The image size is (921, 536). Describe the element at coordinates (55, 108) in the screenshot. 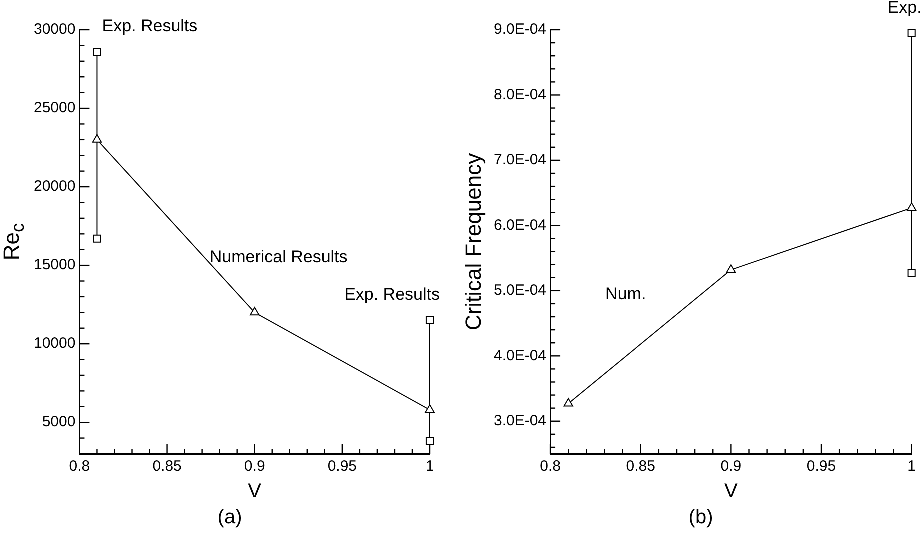

I see `y-tick-label: 25000` at that location.